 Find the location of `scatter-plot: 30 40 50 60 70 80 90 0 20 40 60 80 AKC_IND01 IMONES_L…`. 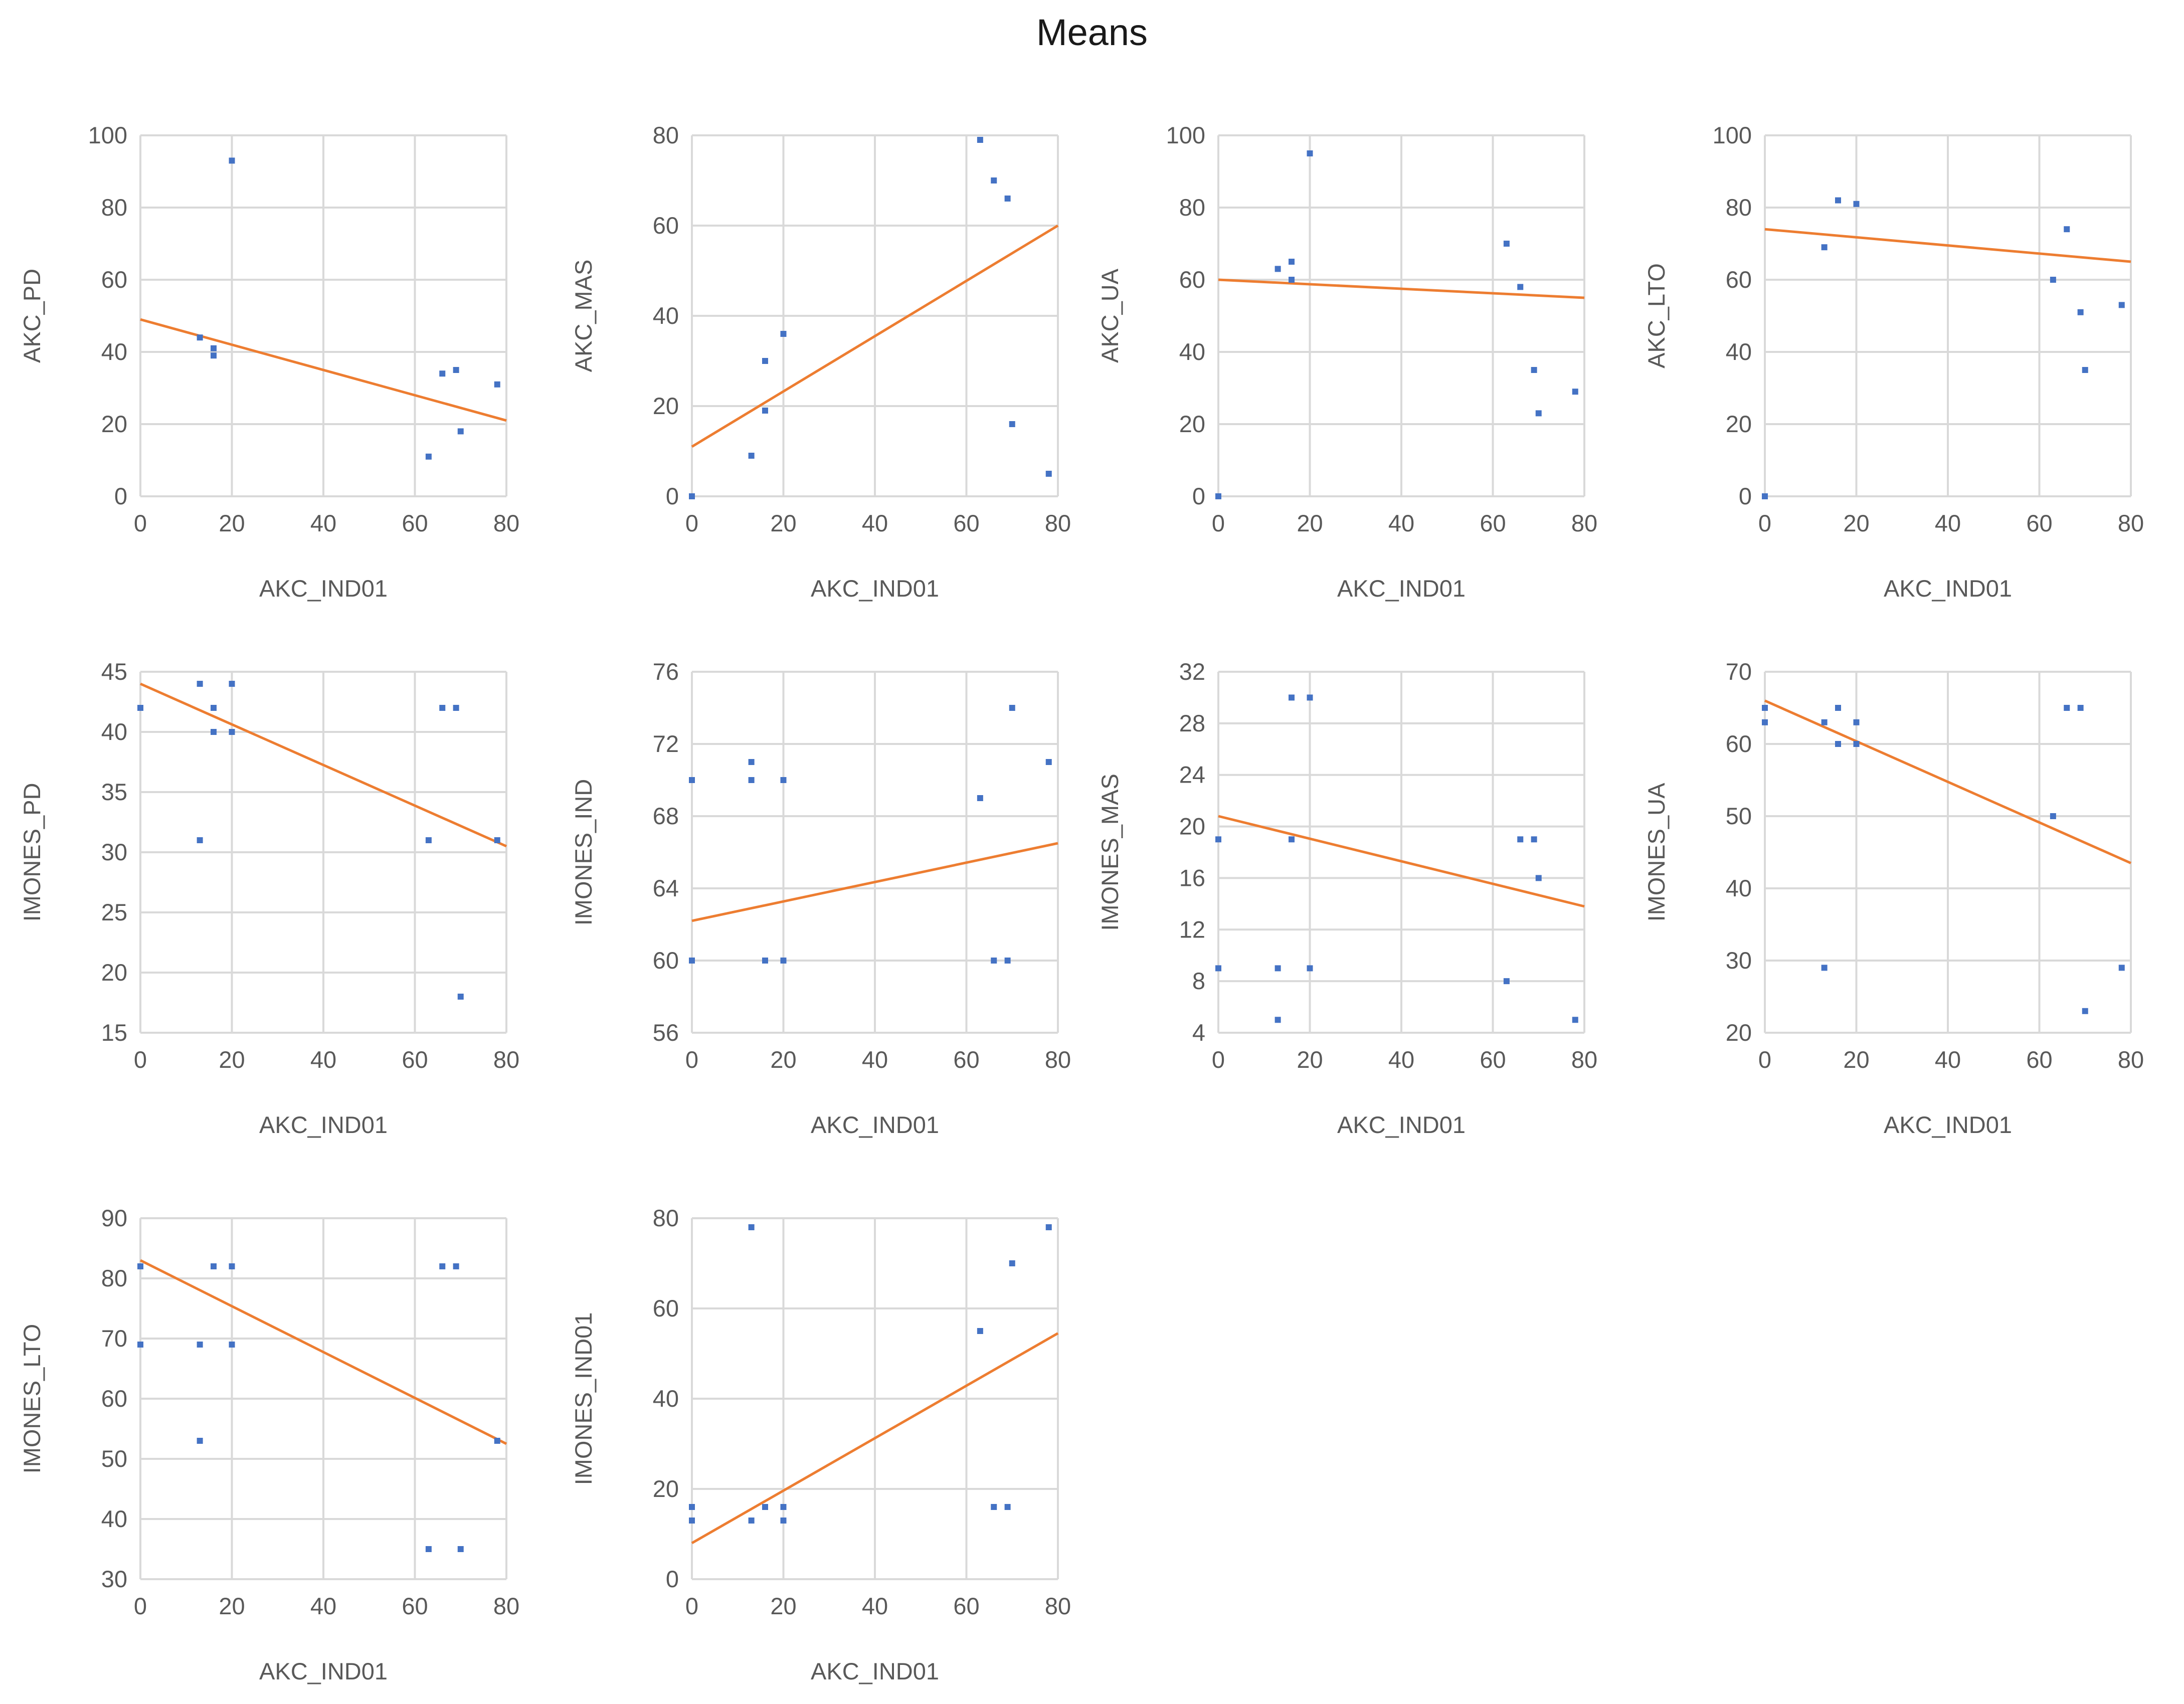

scatter-plot: 30 40 50 60 70 80 90 0 20 40 60 80 AKC_IND01 IMONES_L… is located at coordinates (269, 1445).